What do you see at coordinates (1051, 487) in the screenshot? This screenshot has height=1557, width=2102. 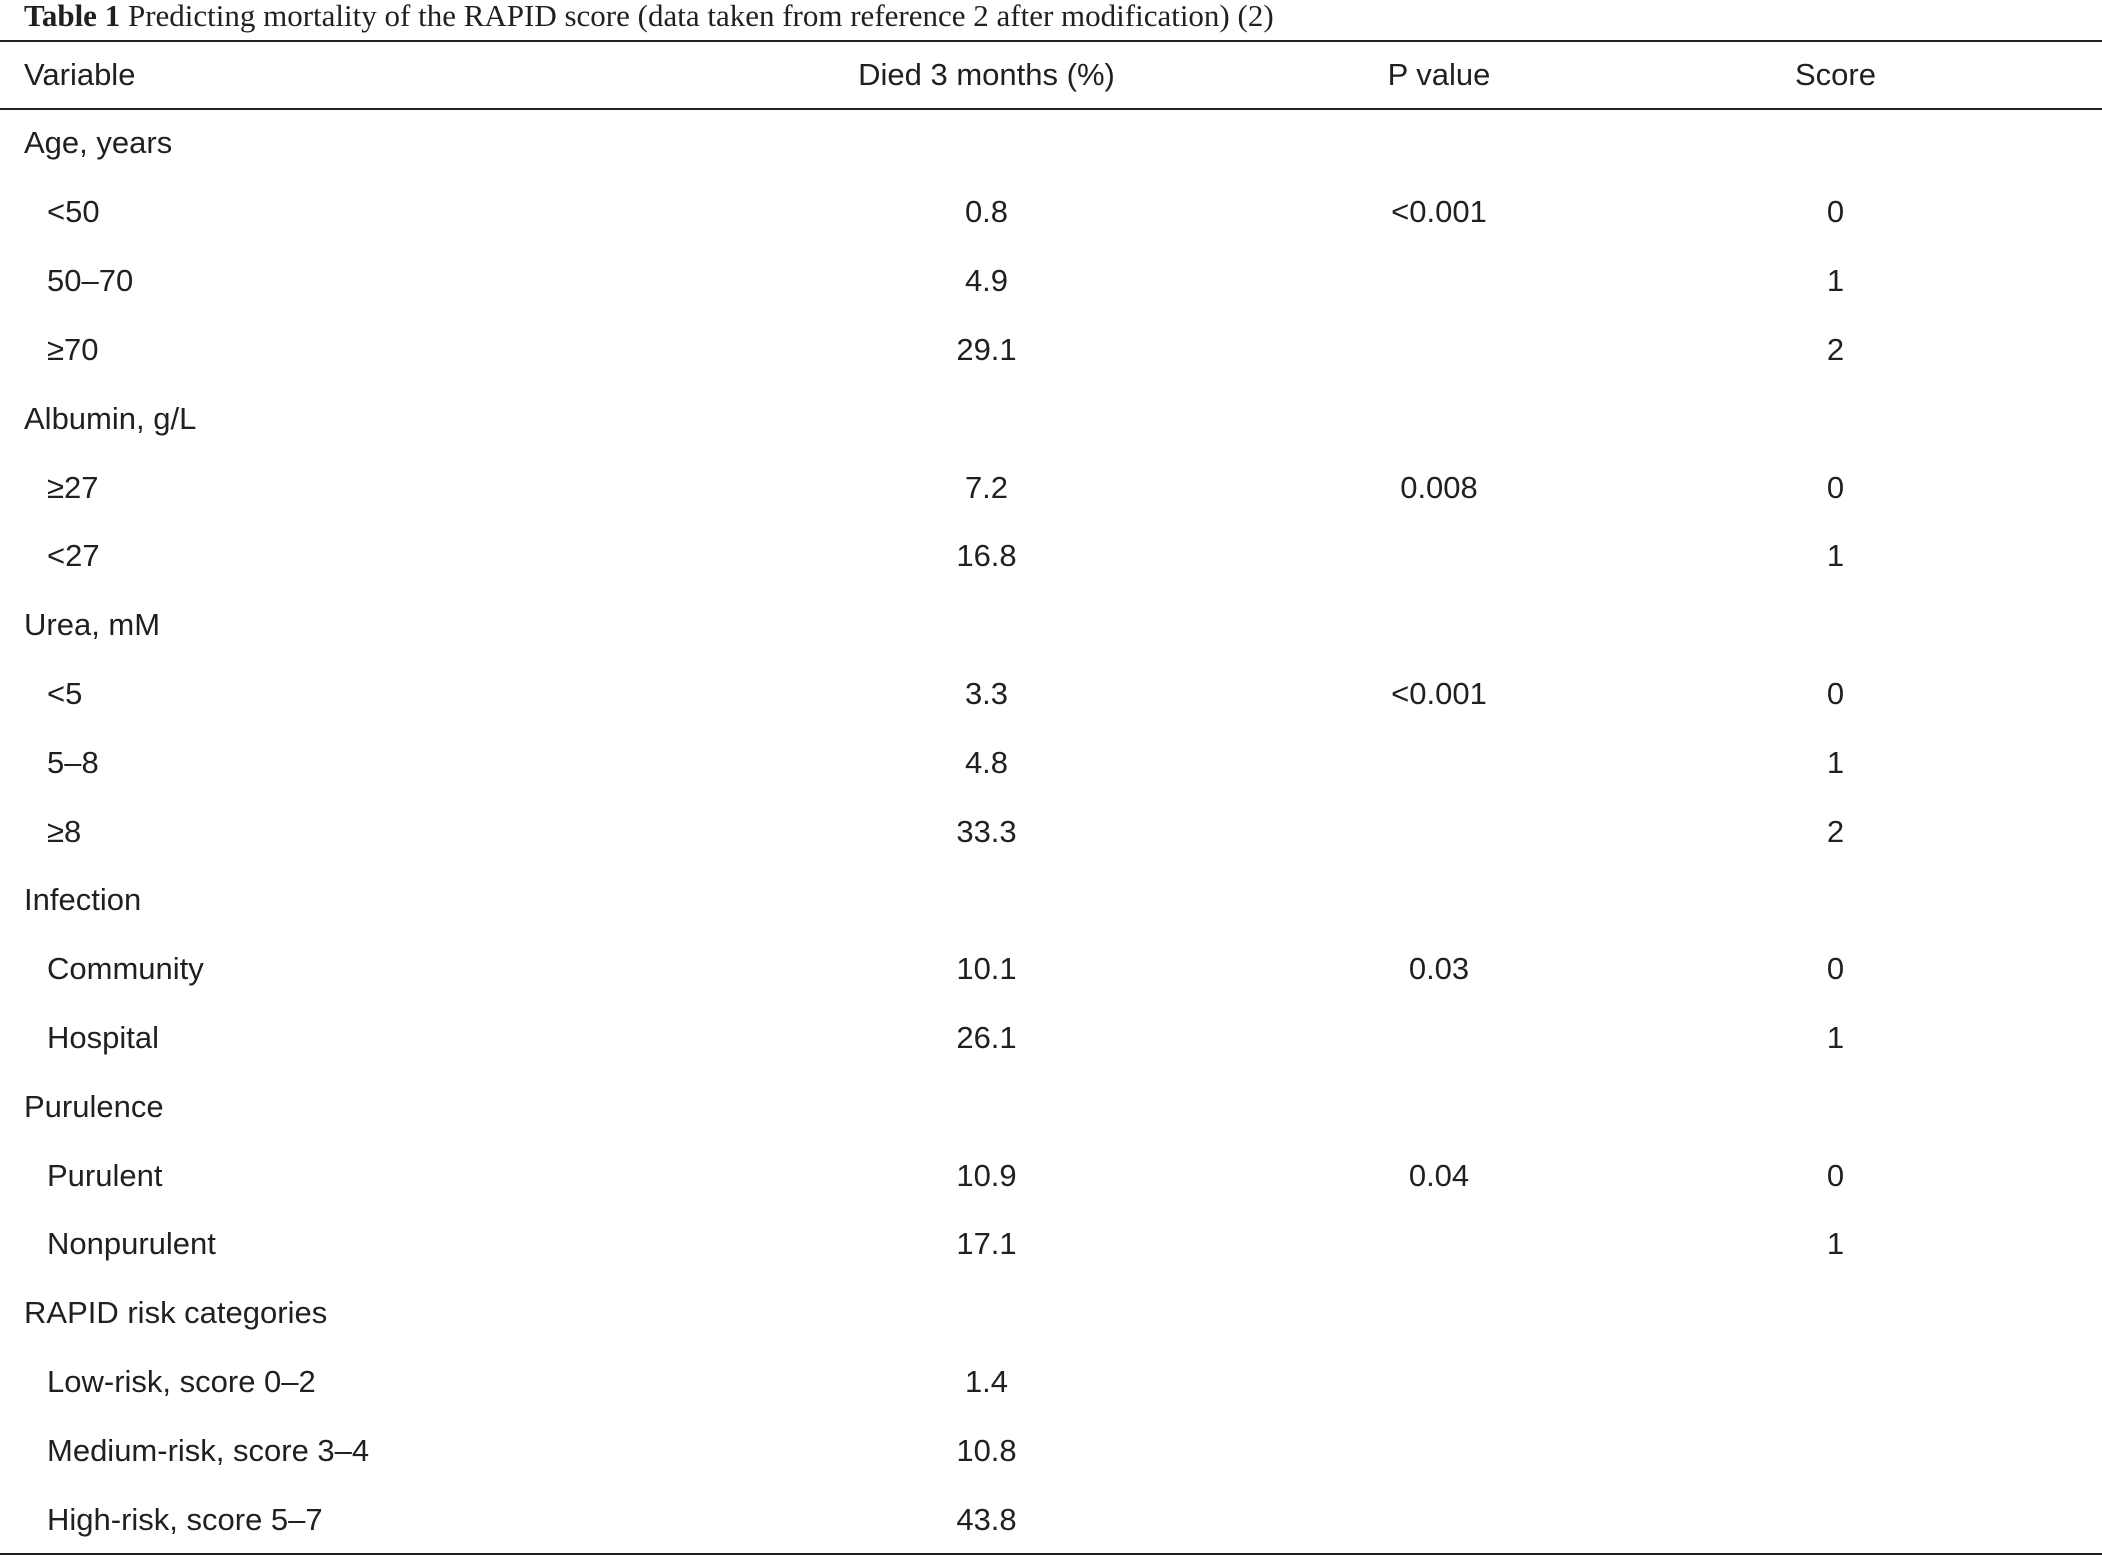 I see `table-row: ≥27 7.2 0.008 0` at bounding box center [1051, 487].